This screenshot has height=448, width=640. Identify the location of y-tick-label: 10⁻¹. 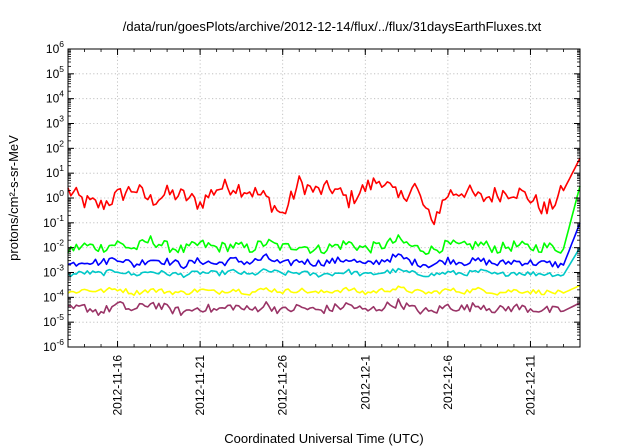
(53, 221).